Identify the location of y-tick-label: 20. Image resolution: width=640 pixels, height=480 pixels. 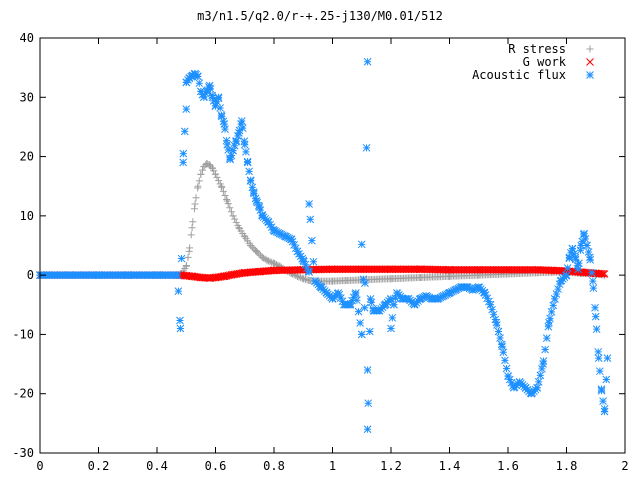
(27, 157).